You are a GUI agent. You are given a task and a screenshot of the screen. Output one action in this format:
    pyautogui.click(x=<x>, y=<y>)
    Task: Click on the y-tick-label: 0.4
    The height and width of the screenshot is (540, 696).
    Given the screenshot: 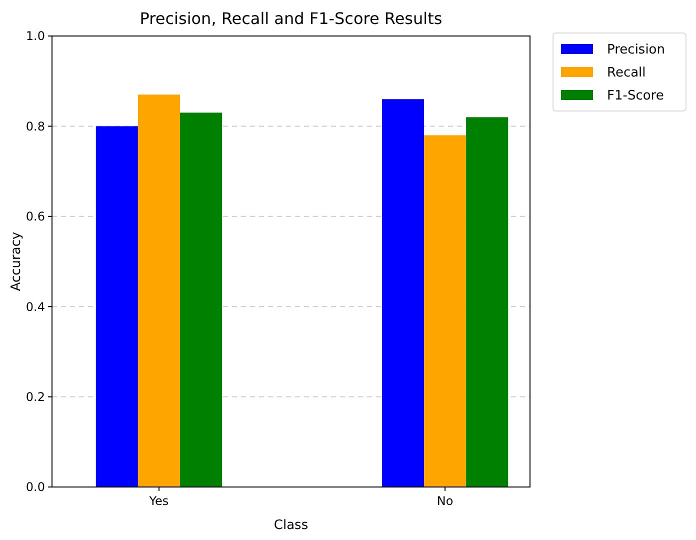 What is the action you would take?
    pyautogui.click(x=35, y=307)
    